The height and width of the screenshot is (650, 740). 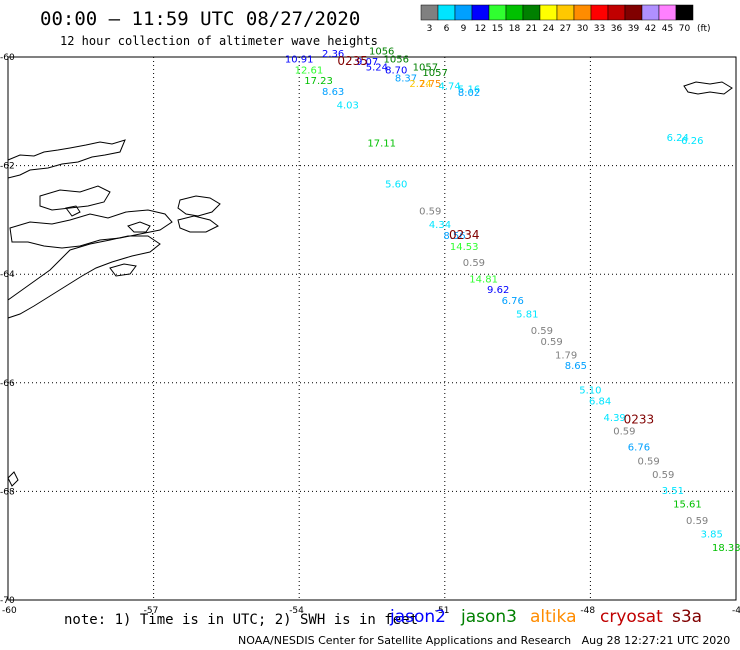 I want to click on color-scale-label: 9, so click(x=464, y=29).